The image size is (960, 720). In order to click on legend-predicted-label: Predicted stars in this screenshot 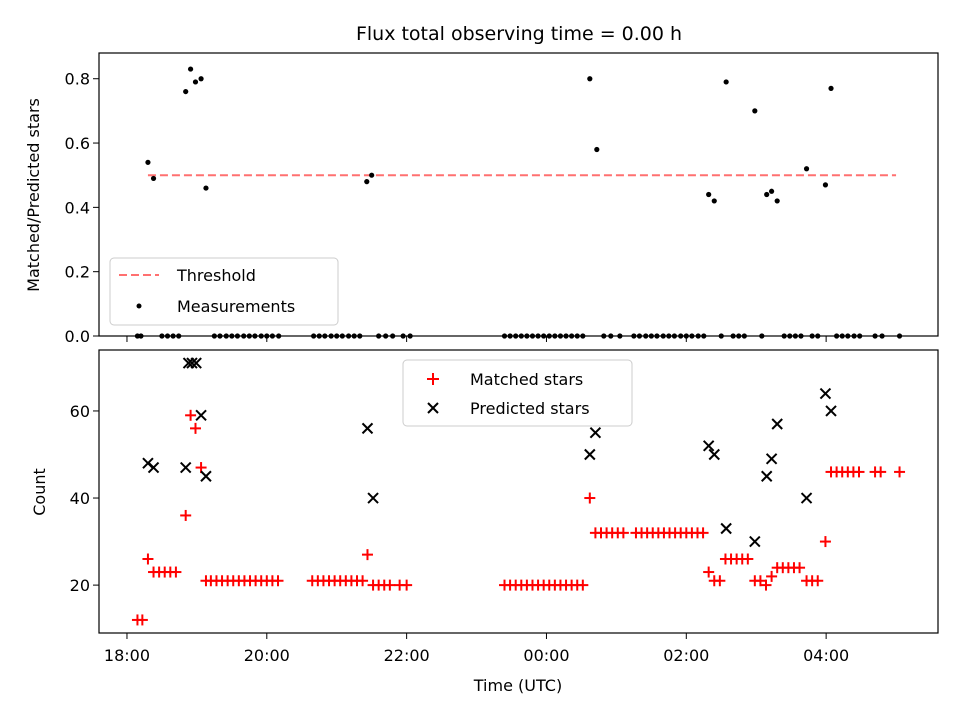, I will do `click(530, 408)`.